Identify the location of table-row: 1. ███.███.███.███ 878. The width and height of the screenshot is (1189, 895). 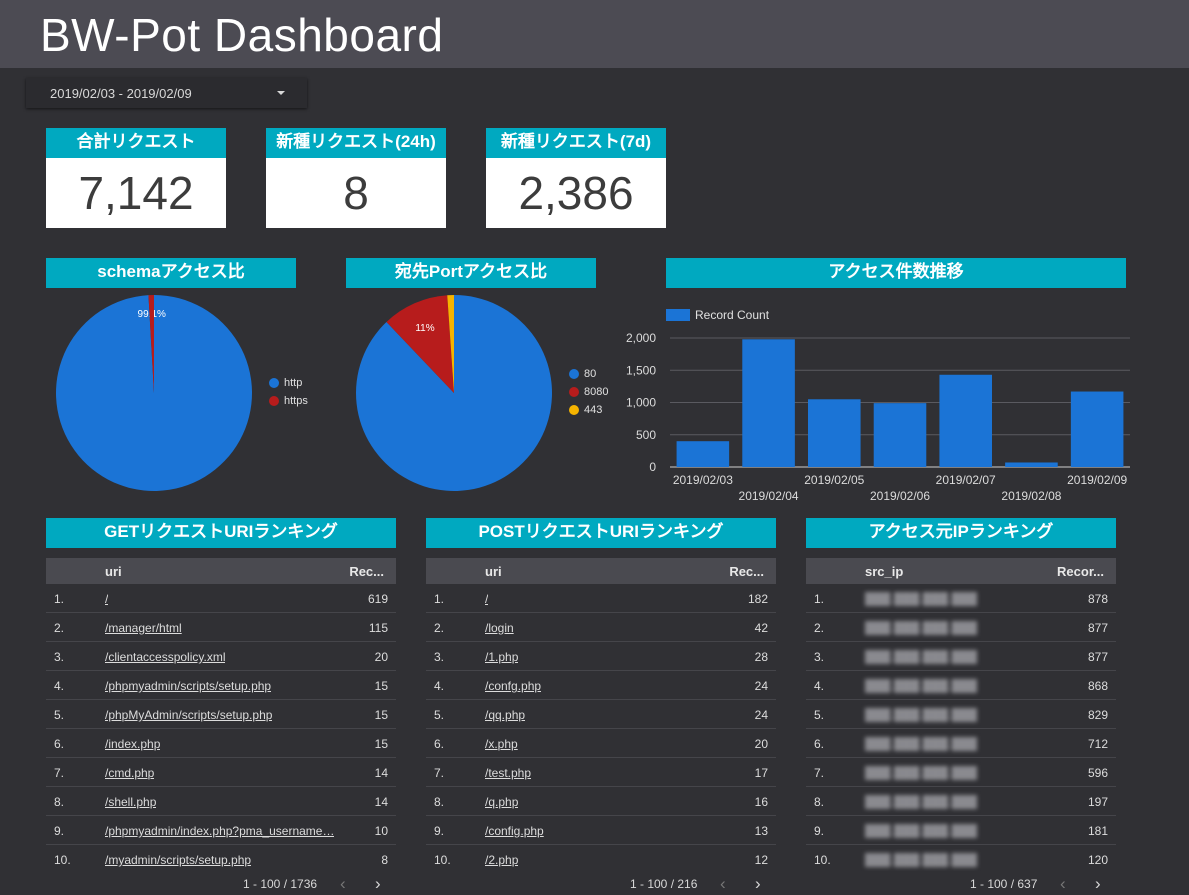
(961, 598).